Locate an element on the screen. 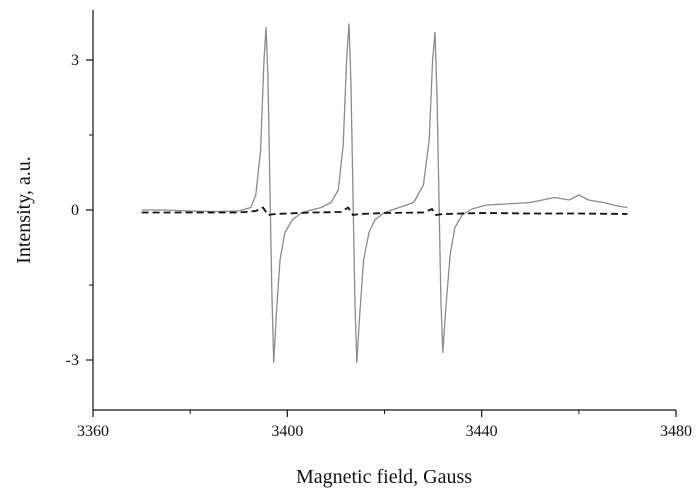 The image size is (696, 490). y-tick-label: -3 is located at coordinates (72, 360).